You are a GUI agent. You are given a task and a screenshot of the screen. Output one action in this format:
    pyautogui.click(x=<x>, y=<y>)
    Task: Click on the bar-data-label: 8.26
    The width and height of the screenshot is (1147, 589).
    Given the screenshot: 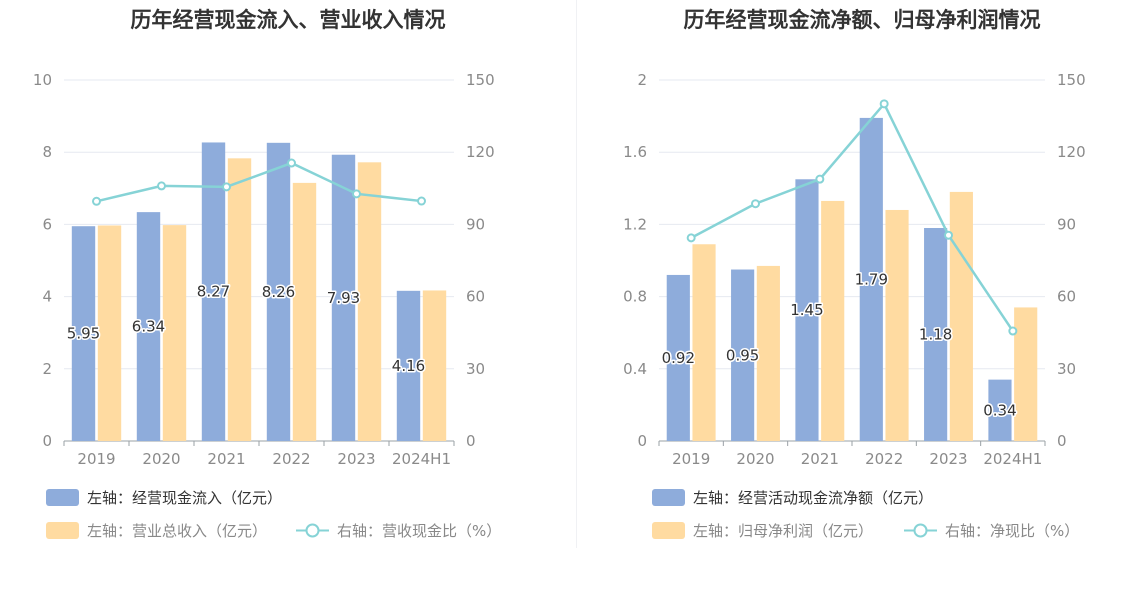 What is the action you would take?
    pyautogui.click(x=278, y=292)
    